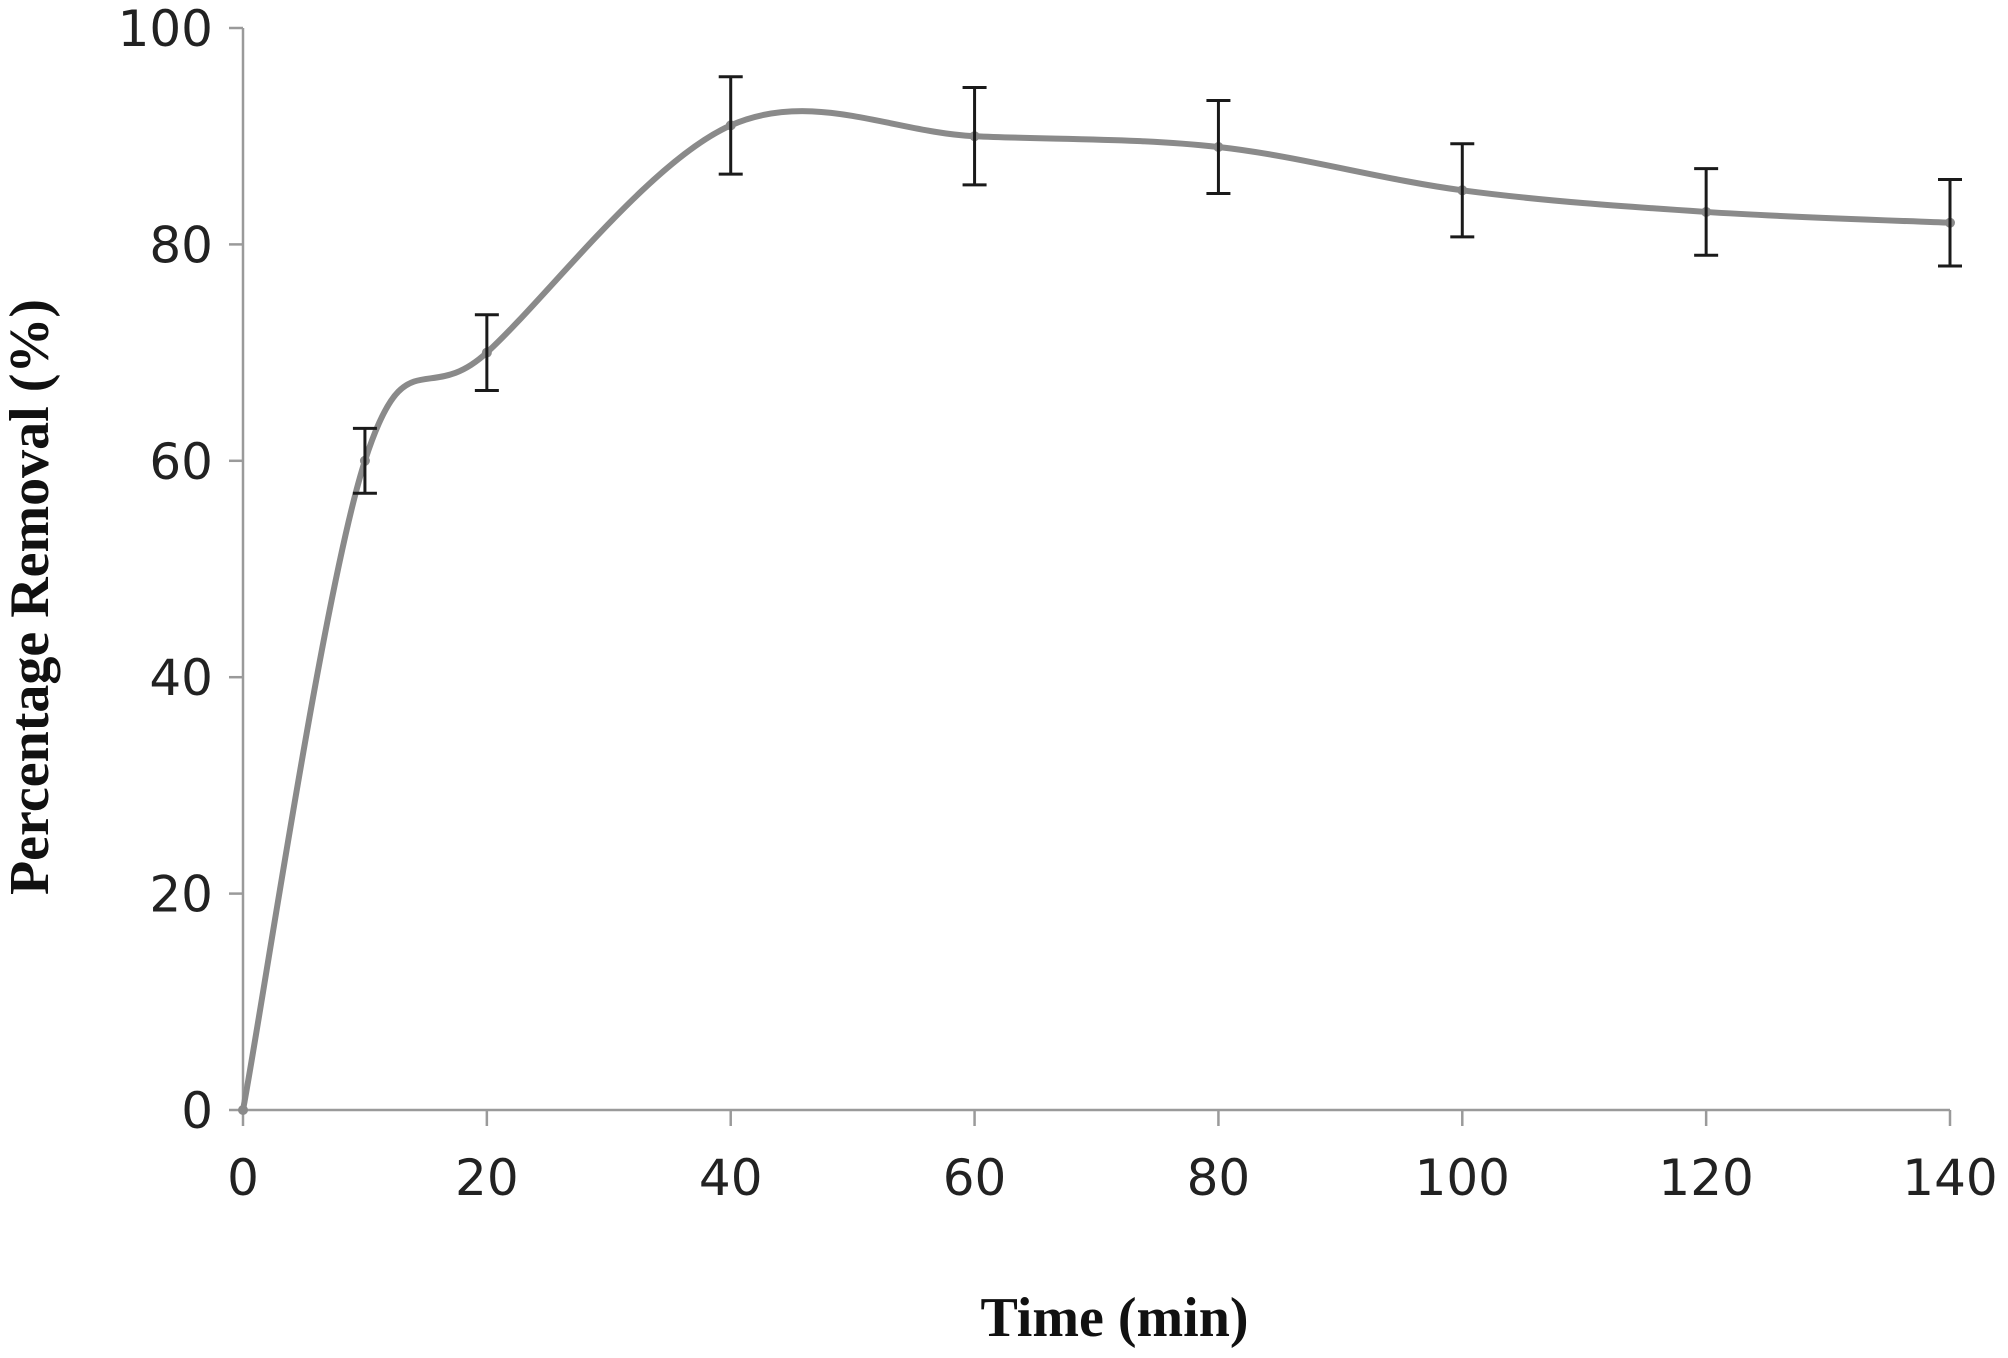  What do you see at coordinates (181, 895) in the screenshot?
I see `y-tick-label: 20` at bounding box center [181, 895].